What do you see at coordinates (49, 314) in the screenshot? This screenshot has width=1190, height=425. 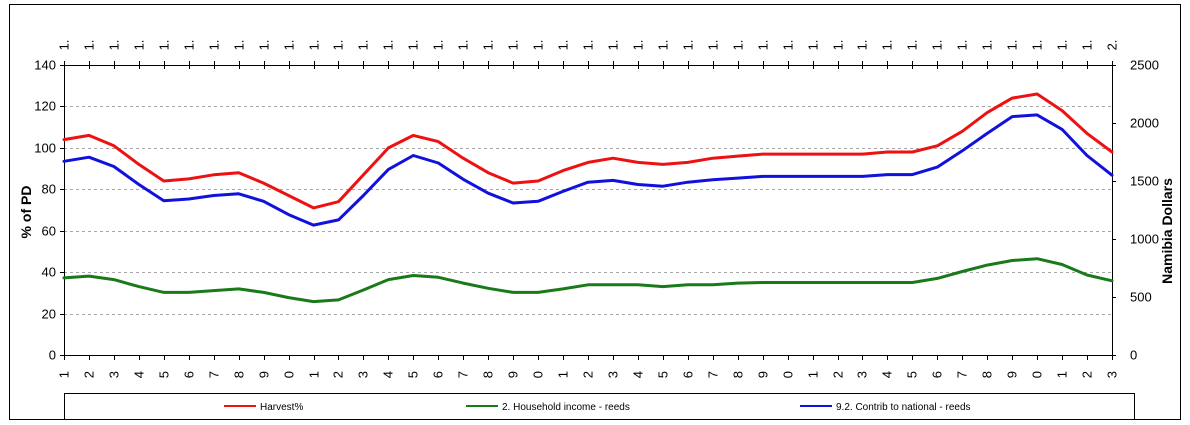 I see `y-tick-label: 20` at bounding box center [49, 314].